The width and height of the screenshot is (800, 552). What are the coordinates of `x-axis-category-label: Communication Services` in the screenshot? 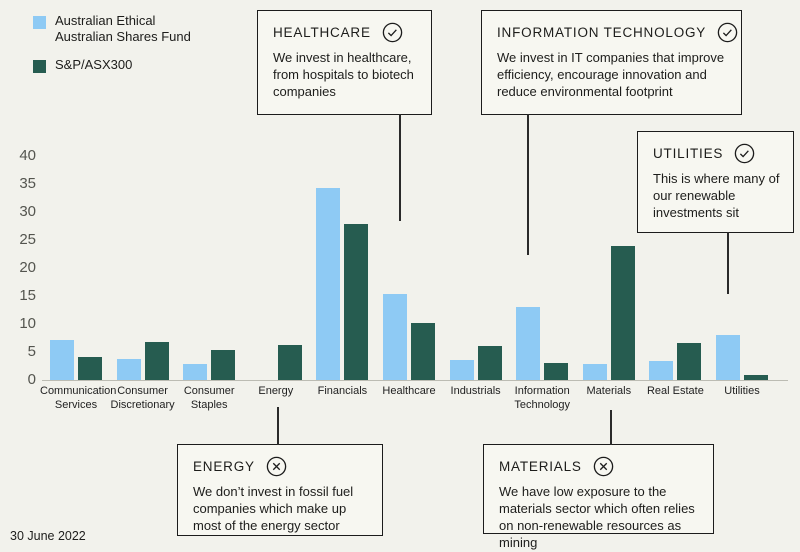 It's located at (78, 398).